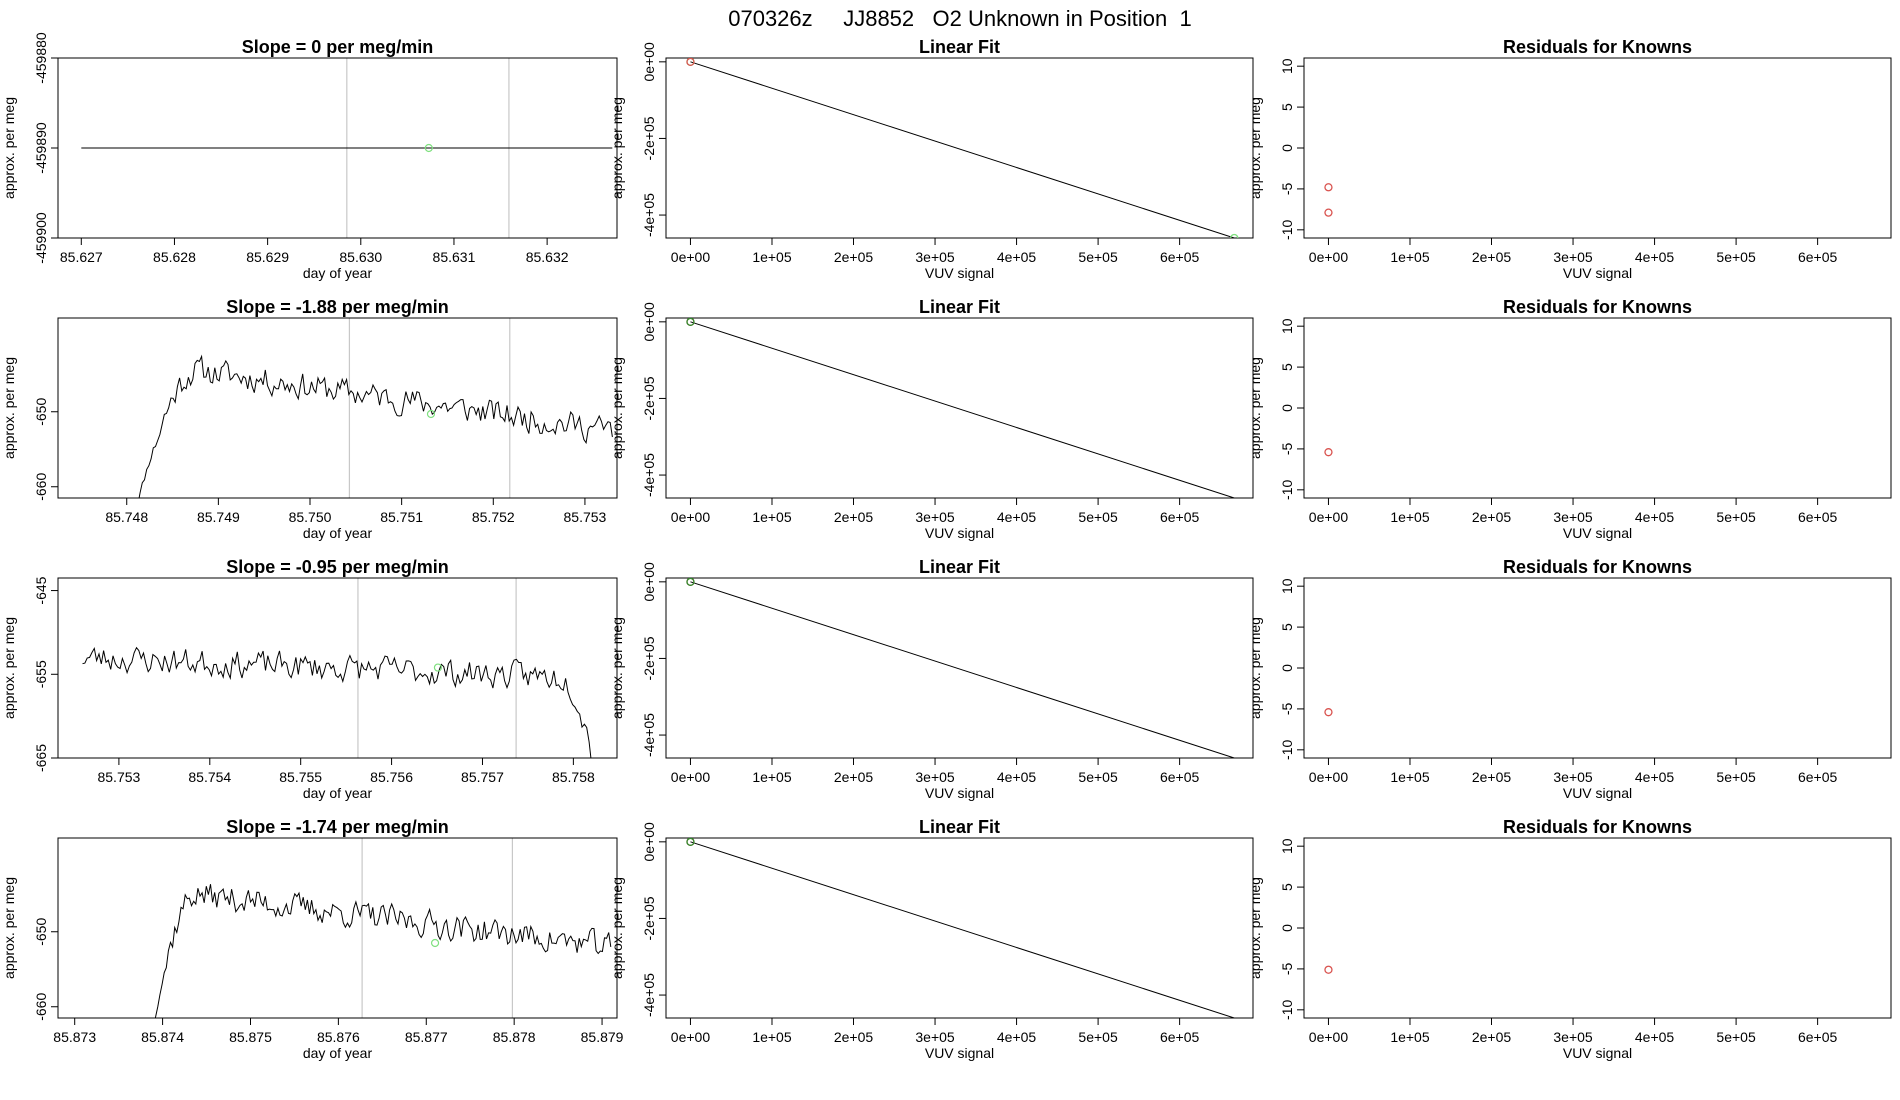 The image size is (1900, 1100). Describe the element at coordinates (1287, 408) in the screenshot. I see `y-tick-label: 0` at that location.